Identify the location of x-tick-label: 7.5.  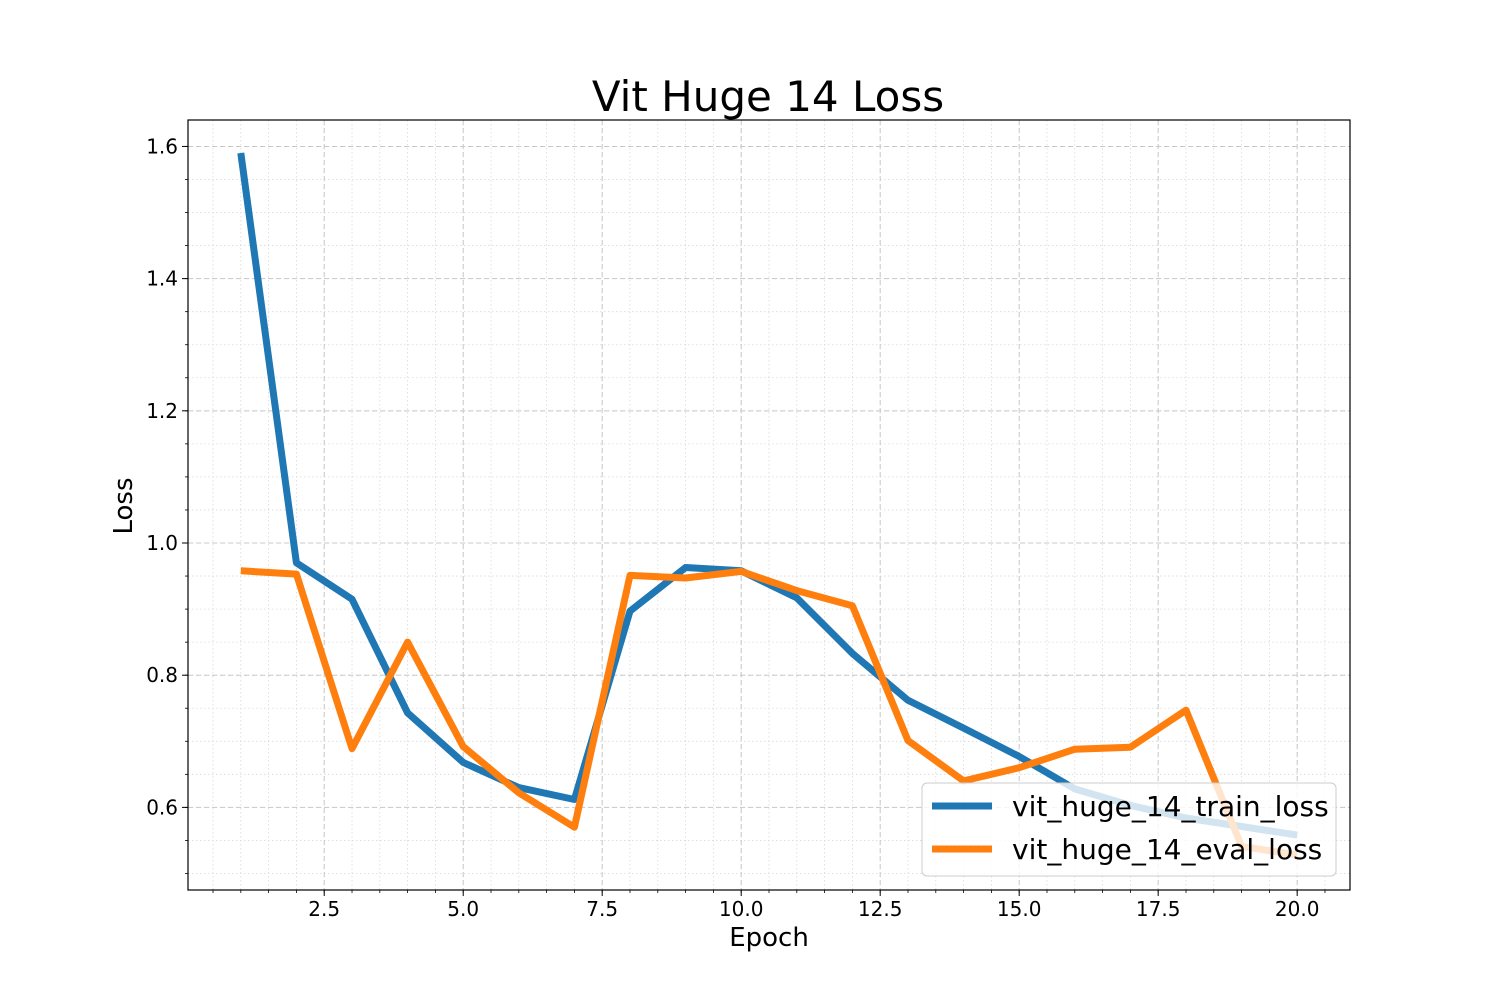
(602, 909).